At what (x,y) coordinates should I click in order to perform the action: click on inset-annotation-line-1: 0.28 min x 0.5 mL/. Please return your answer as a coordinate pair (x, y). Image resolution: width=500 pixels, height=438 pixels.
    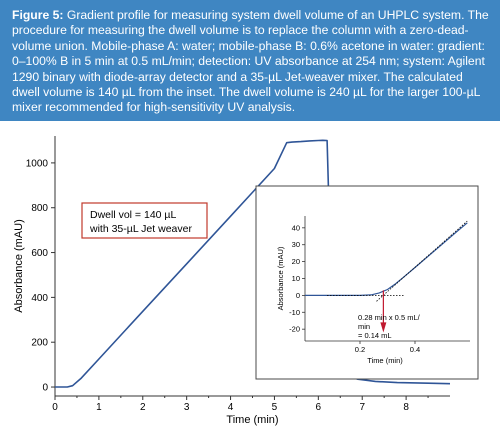
    Looking at the image, I should click on (389, 317).